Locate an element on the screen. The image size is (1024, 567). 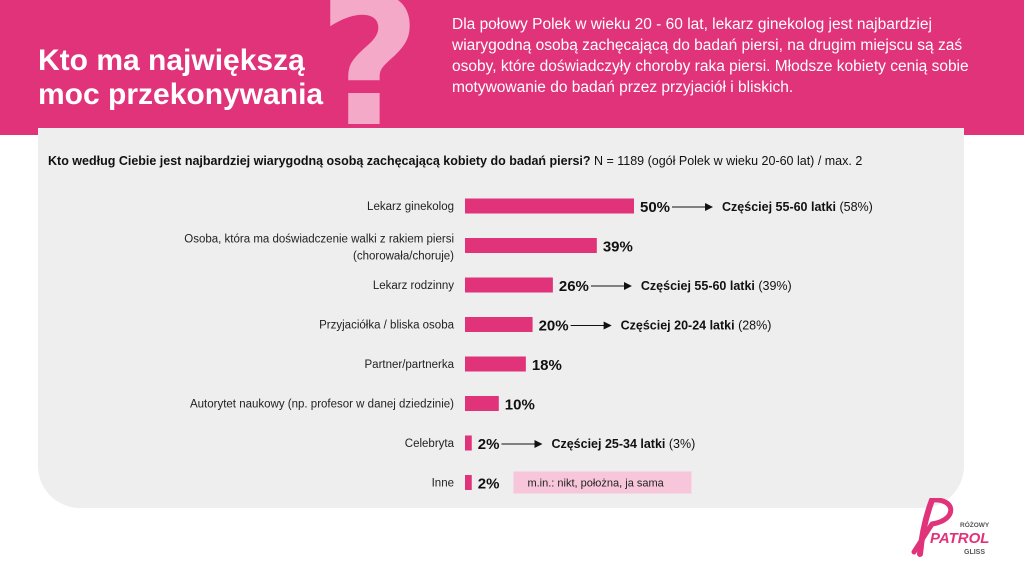
logo-top-text: RÓŻOWY is located at coordinates (975, 524).